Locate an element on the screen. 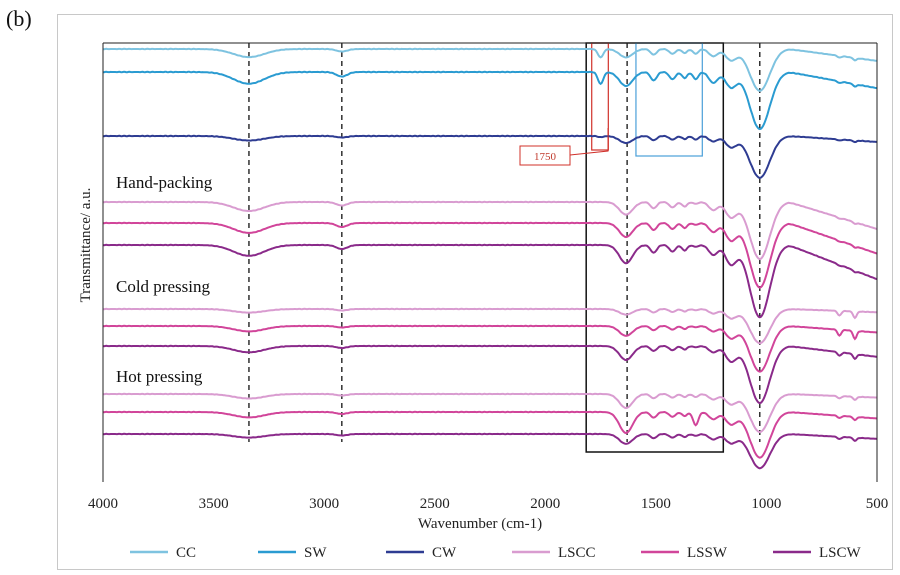  legend-label-cc: CC is located at coordinates (186, 553).